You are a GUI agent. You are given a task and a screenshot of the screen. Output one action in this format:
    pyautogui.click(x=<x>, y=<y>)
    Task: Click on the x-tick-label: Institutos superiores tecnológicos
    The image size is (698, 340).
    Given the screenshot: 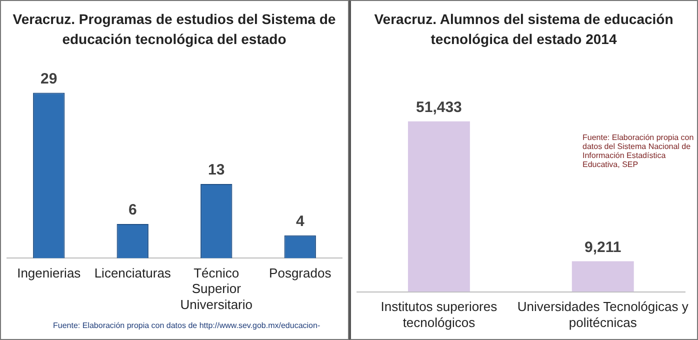 What is the action you would take?
    pyautogui.click(x=439, y=314)
    